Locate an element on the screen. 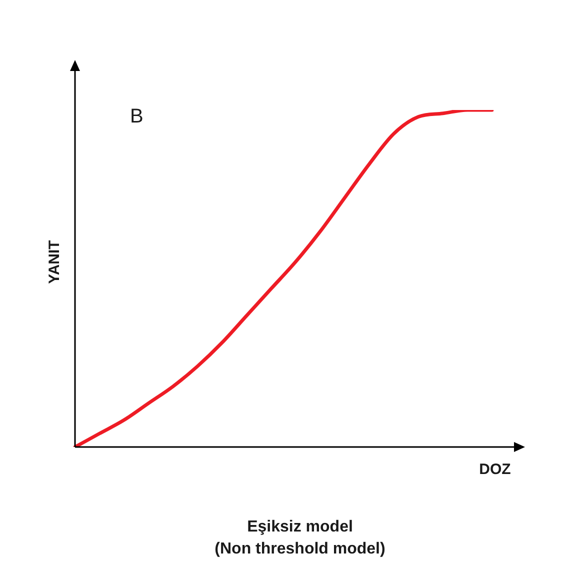  y-axis-title: YANIT is located at coordinates (55, 262).